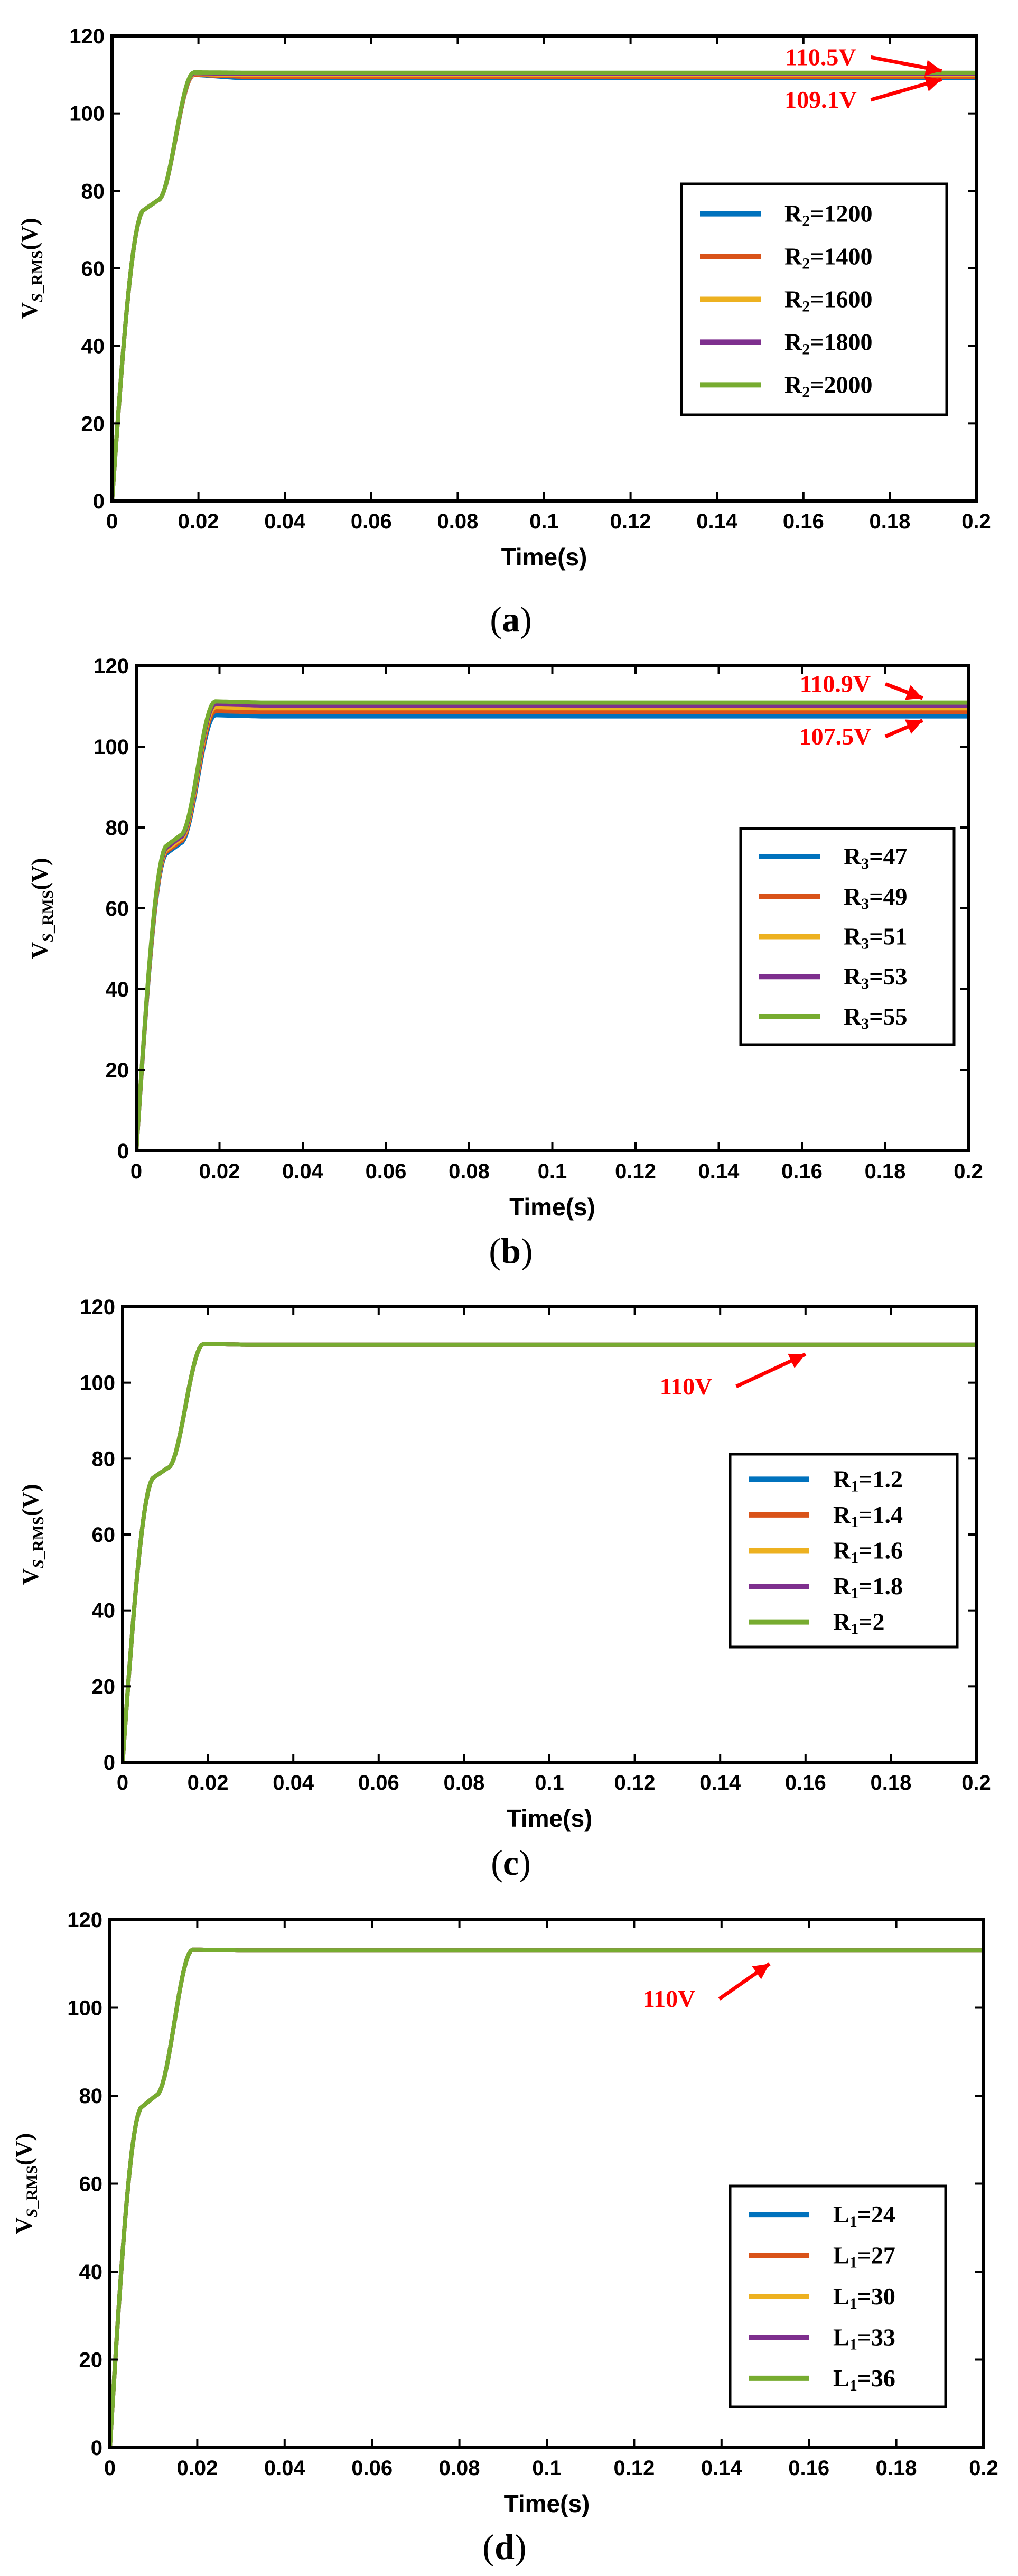 The height and width of the screenshot is (2576, 1018). What do you see at coordinates (504, 2547) in the screenshot?
I see `panel-caption: (d)` at bounding box center [504, 2547].